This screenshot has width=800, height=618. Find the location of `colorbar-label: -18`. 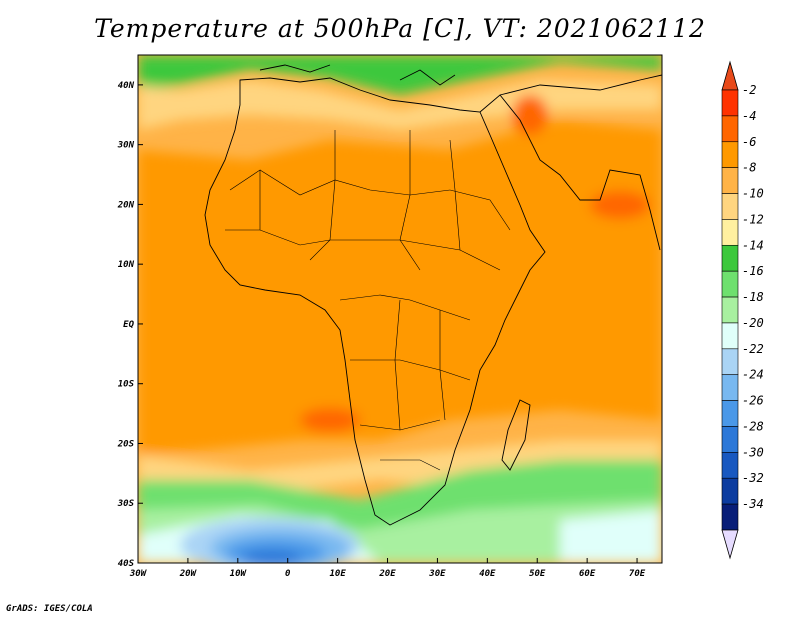

colorbar-label: -18 is located at coordinates (753, 297).